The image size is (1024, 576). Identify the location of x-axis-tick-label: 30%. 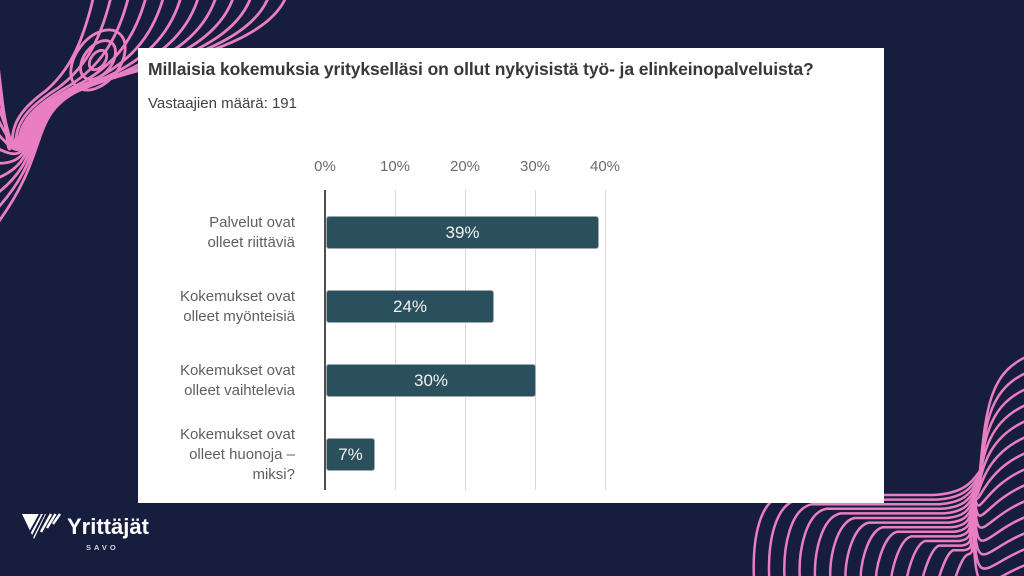
(535, 166).